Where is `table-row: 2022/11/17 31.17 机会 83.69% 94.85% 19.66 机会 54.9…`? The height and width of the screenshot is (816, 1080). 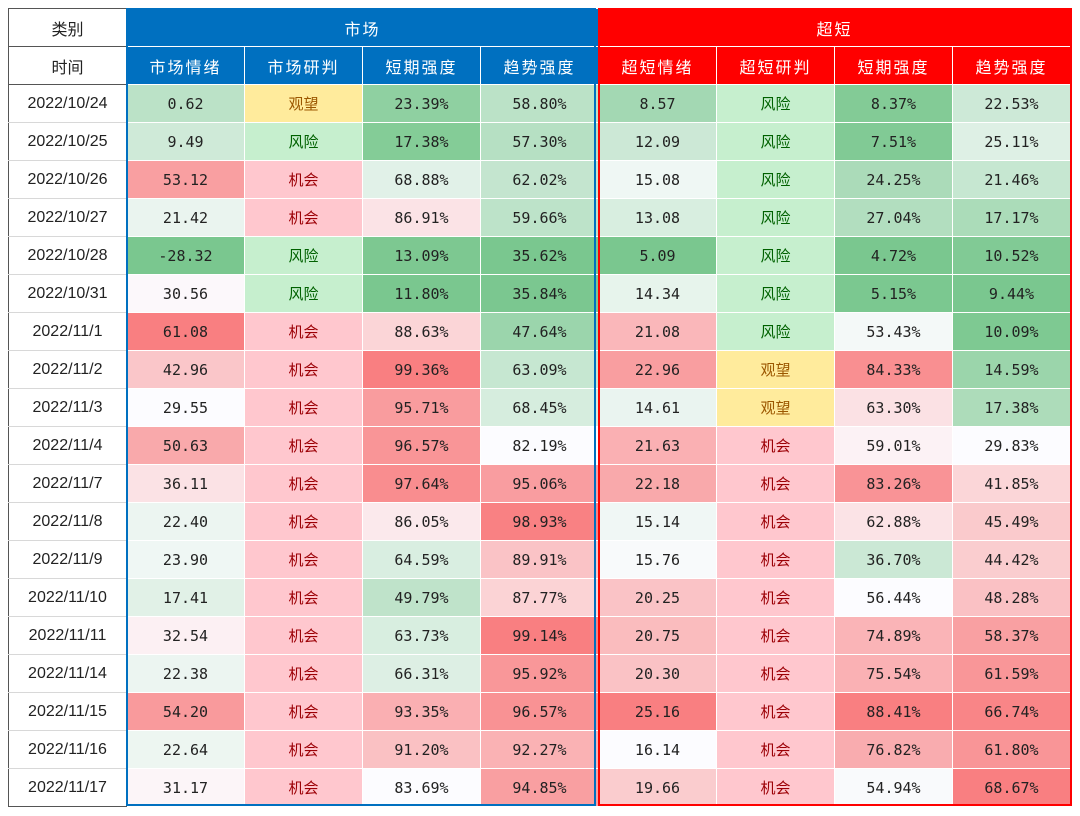
table-row: 2022/11/17 31.17 机会 83.69% 94.85% 19.66 机会 54.9… is located at coordinates (539, 787).